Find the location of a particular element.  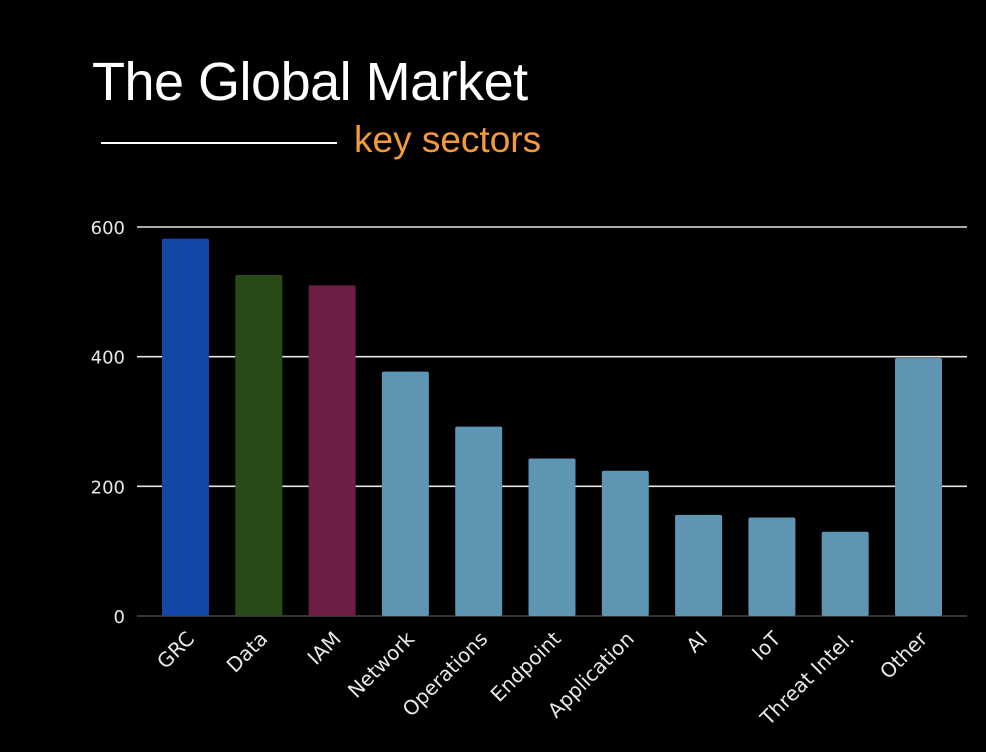

bar-iam is located at coordinates (332, 450).